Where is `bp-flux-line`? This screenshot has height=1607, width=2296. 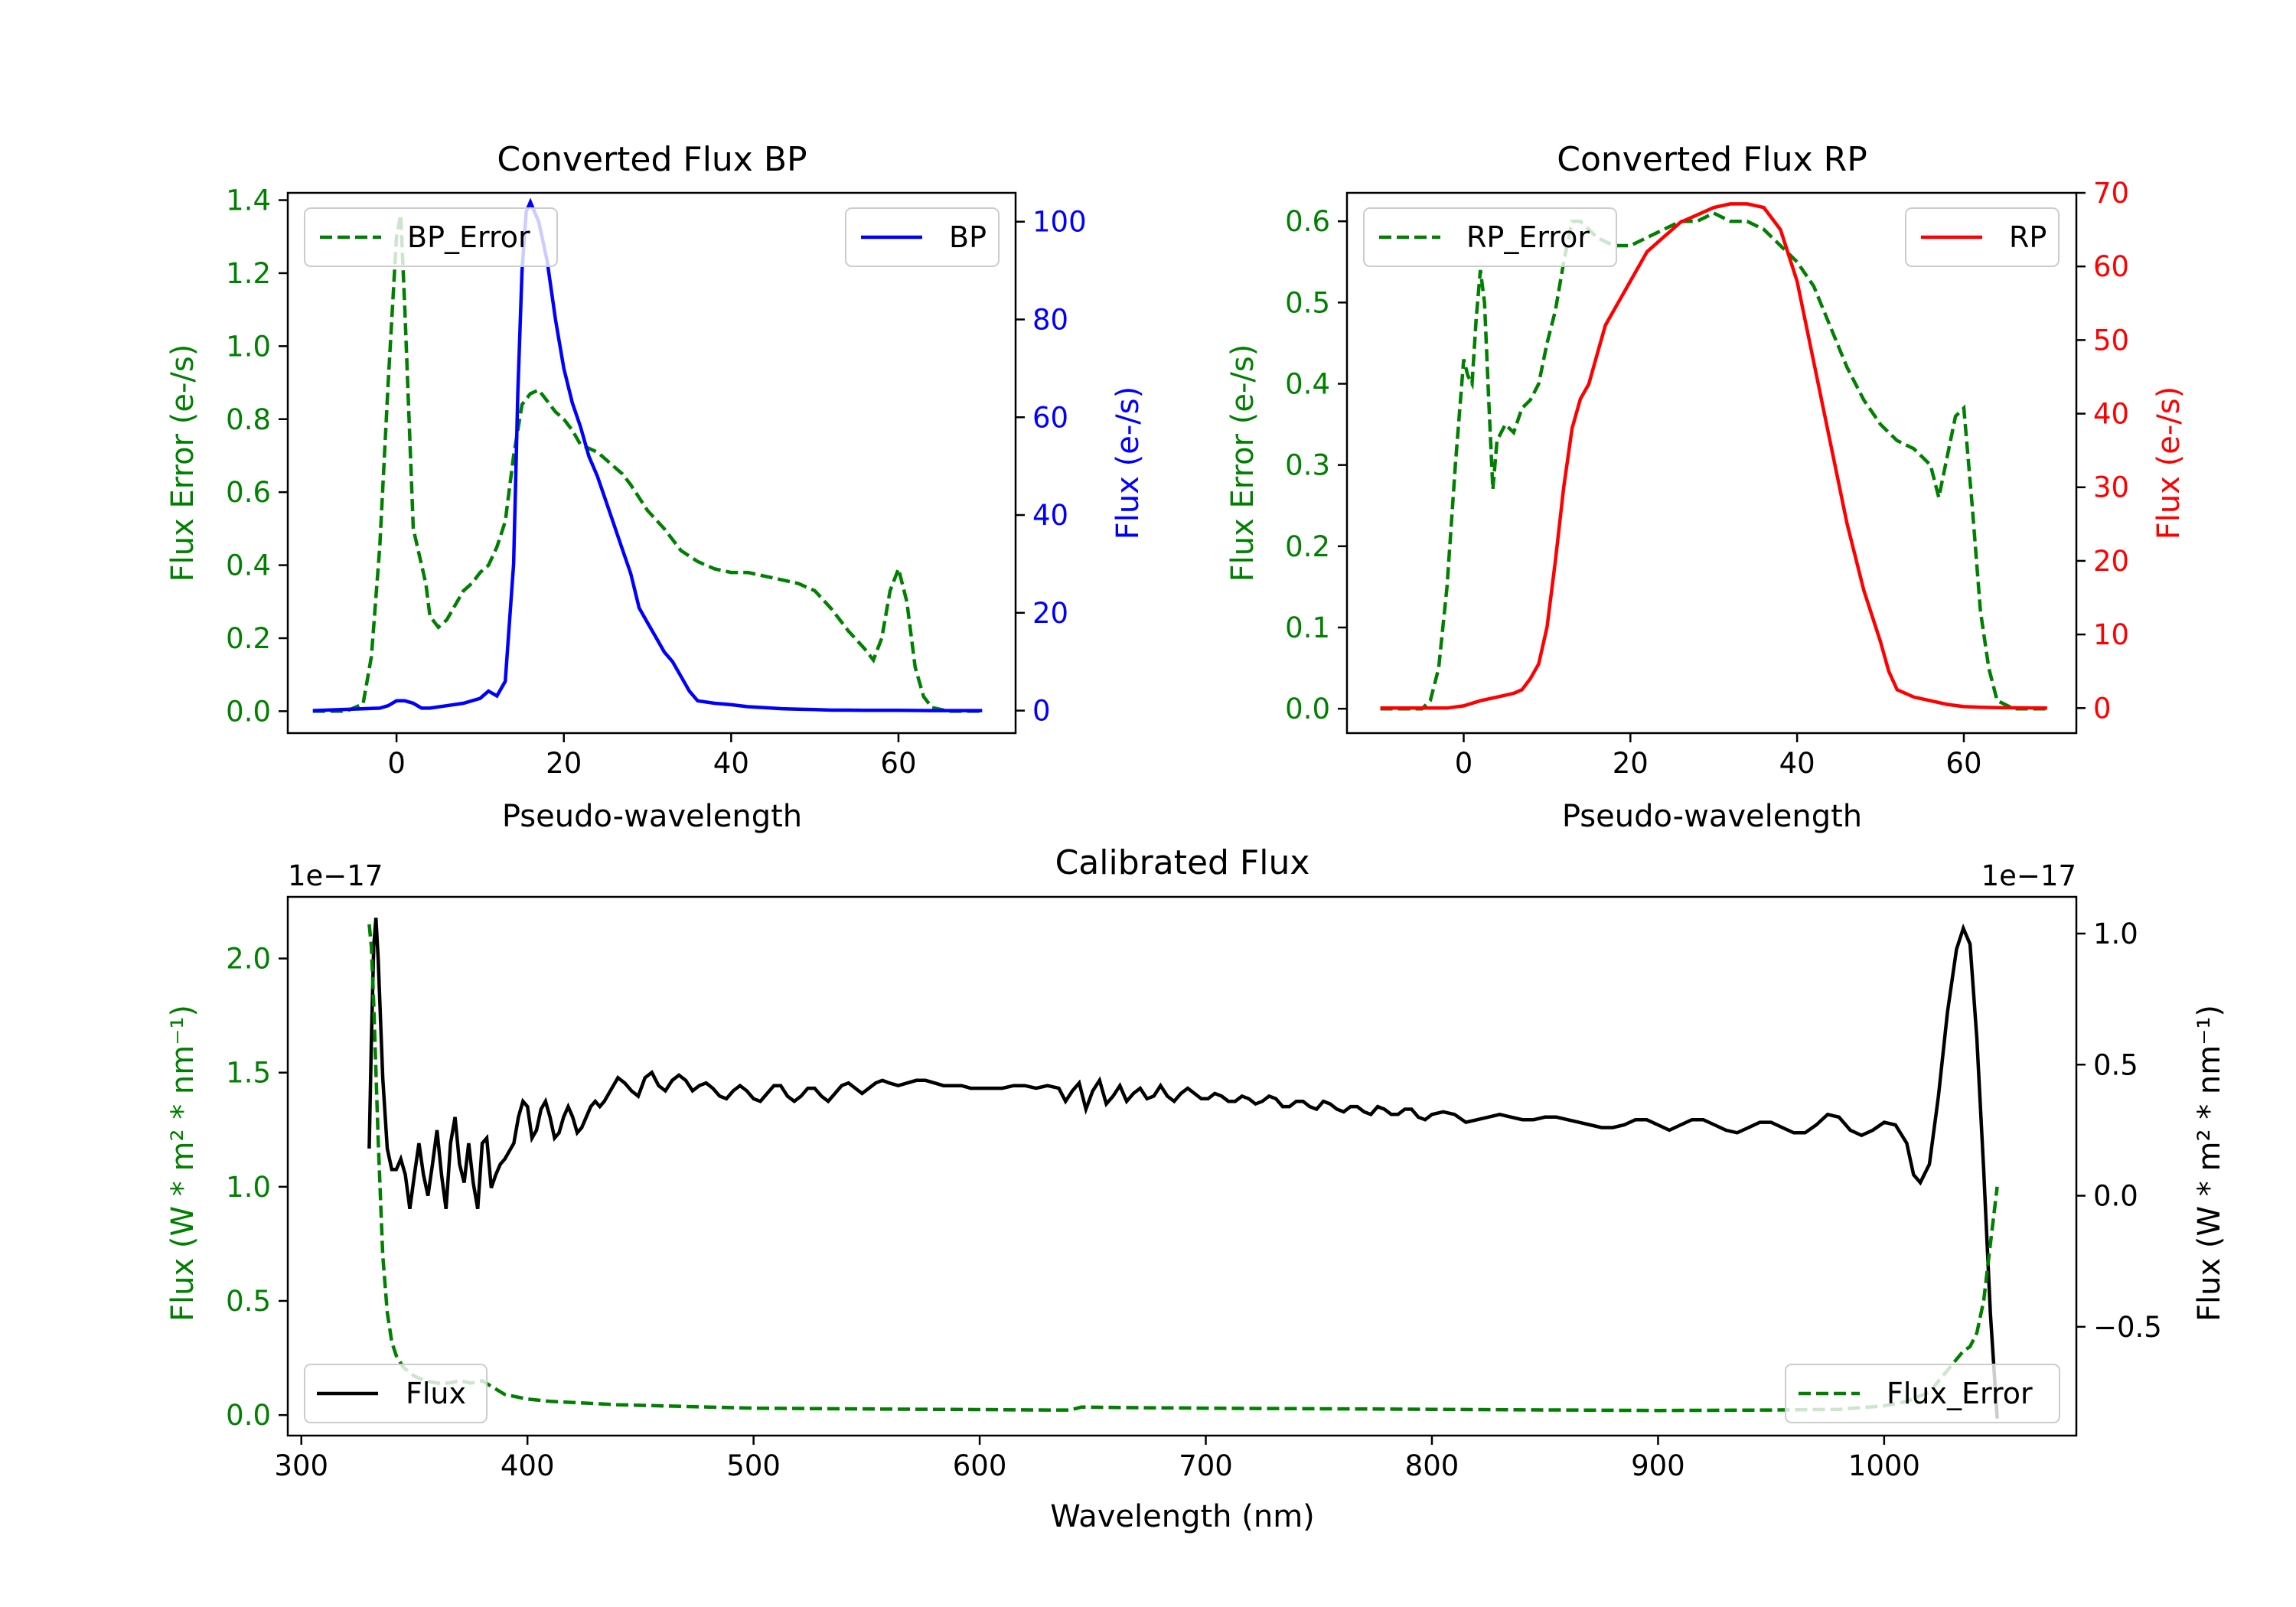 bp-flux-line is located at coordinates (647, 454).